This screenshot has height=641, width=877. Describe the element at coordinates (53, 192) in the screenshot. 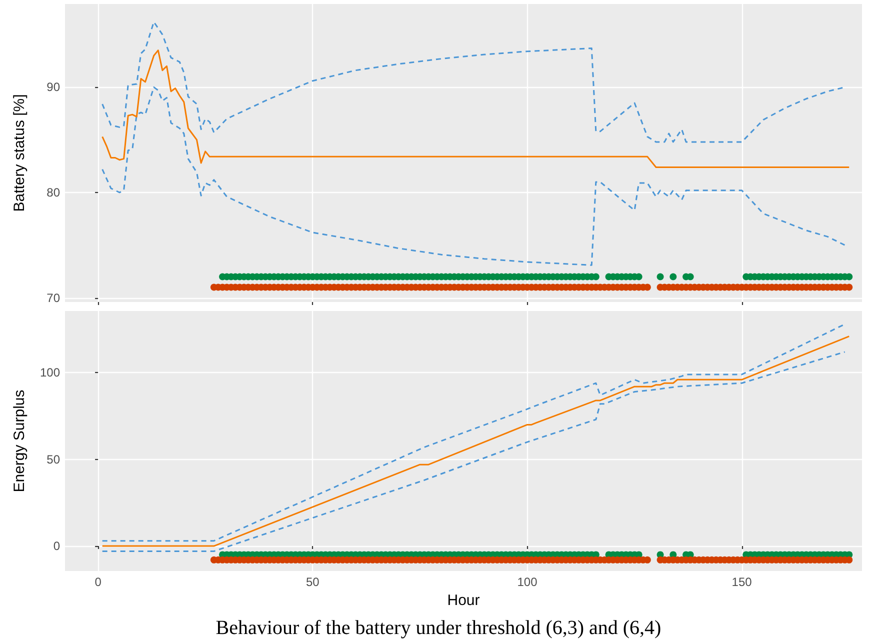

I see `y-tick-label: 80` at that location.